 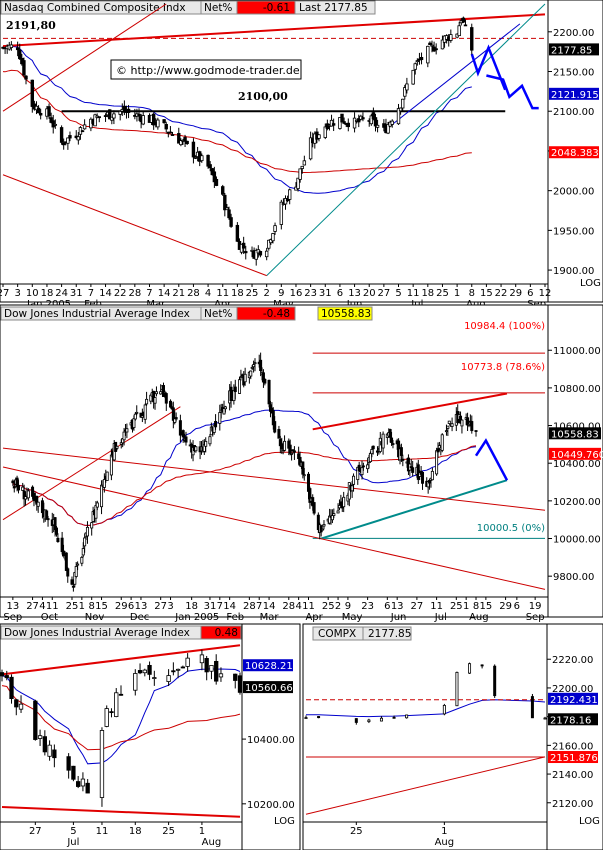 I want to click on x-day-label: 6, so click(x=387, y=606).